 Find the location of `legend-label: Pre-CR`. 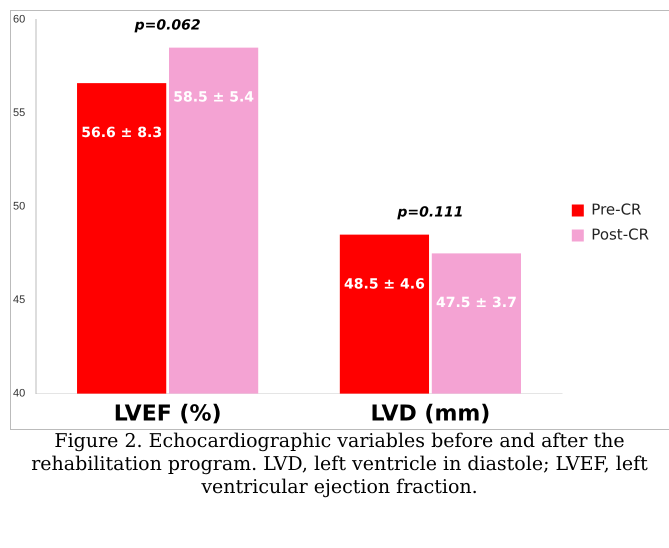

legend-label: Pre-CR is located at coordinates (616, 209).